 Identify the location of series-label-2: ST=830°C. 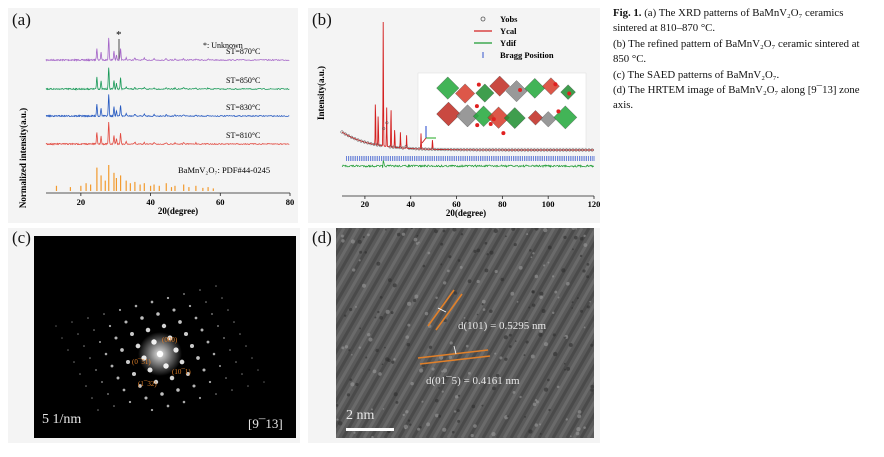
(243, 107).